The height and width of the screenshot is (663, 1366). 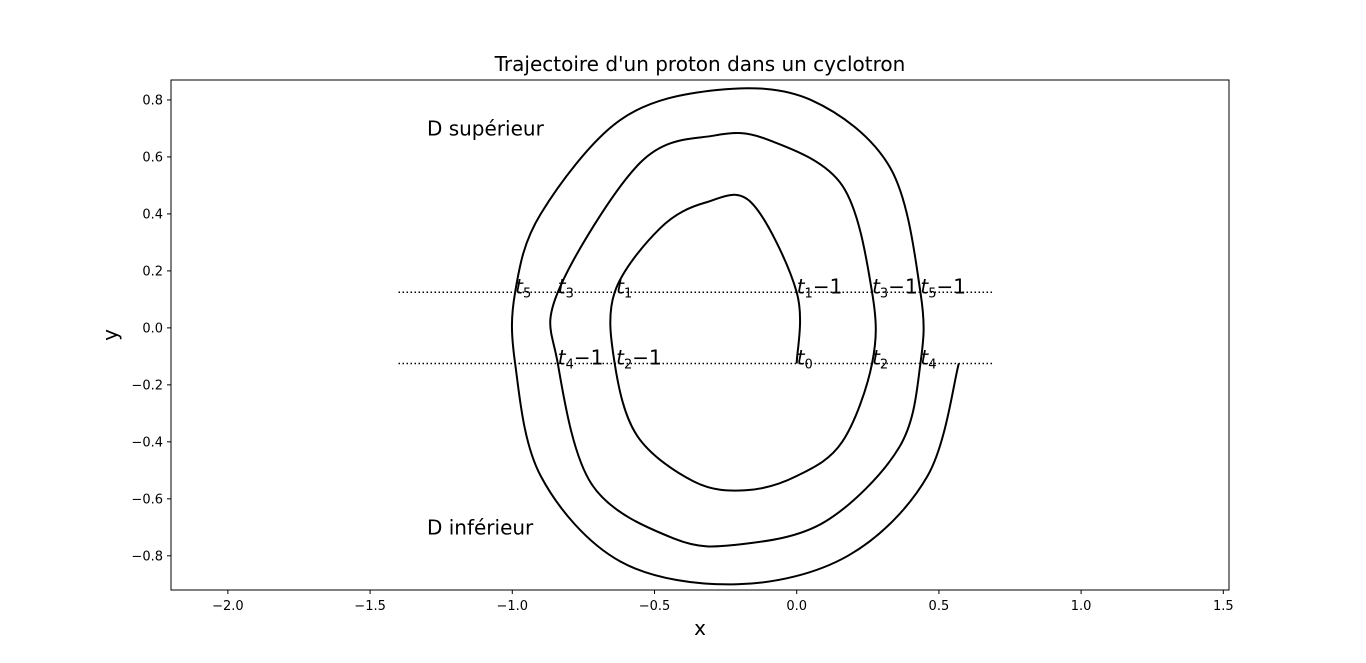 What do you see at coordinates (939, 606) in the screenshot?
I see `x-tick-label: 0.5` at bounding box center [939, 606].